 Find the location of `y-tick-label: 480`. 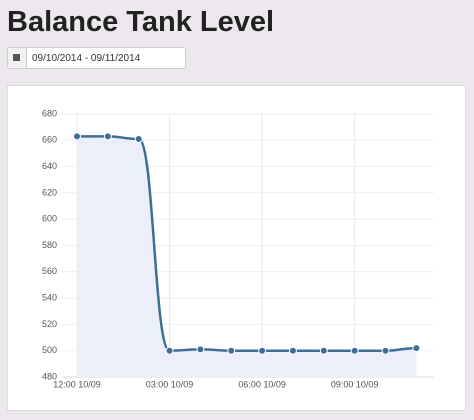

y-tick-label: 480 is located at coordinates (49, 376).